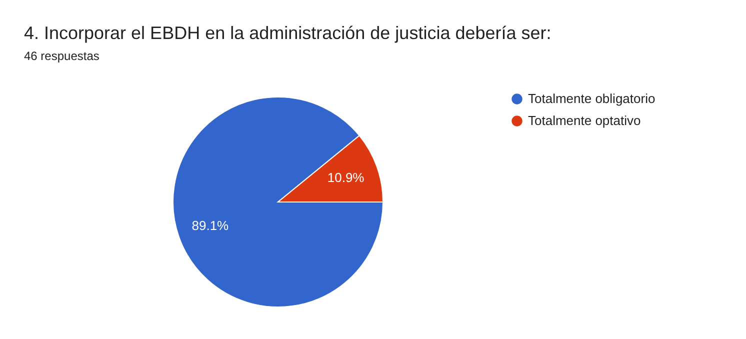 The height and width of the screenshot is (339, 746). Describe the element at coordinates (584, 120) in the screenshot. I see `legend-label: Totalmente optativo` at that location.